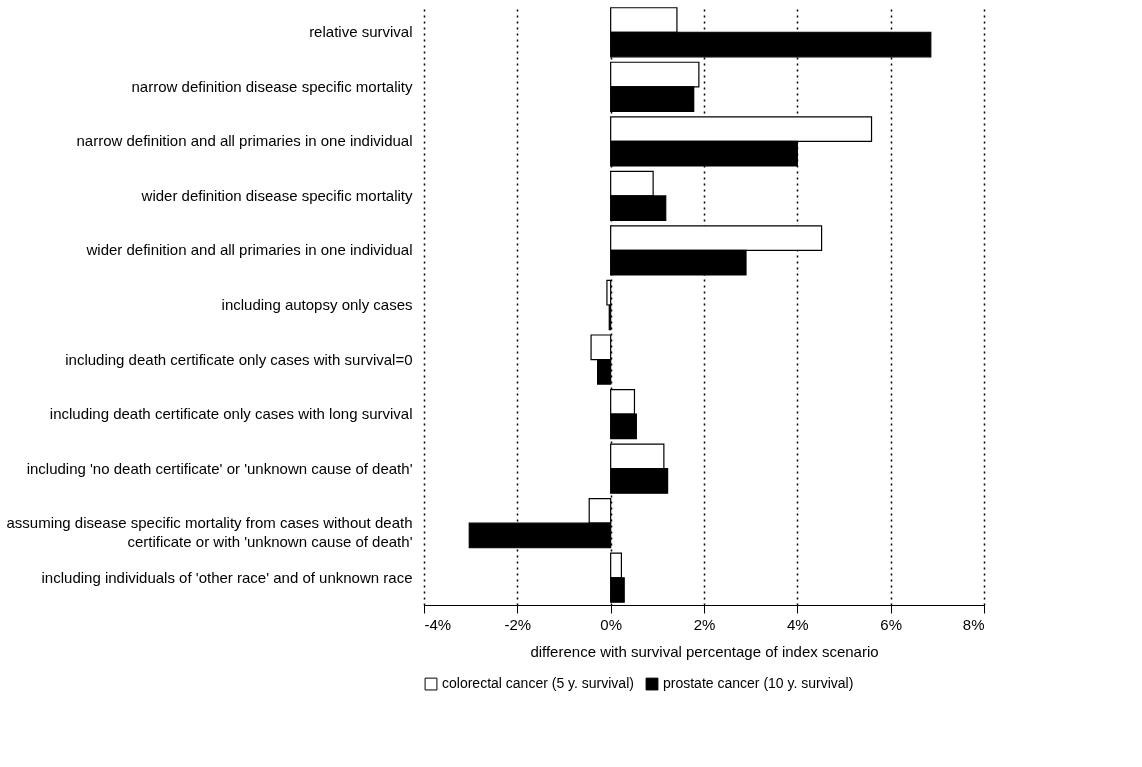  Describe the element at coordinates (438, 624) in the screenshot. I see `x-tick-label: -4%` at that location.